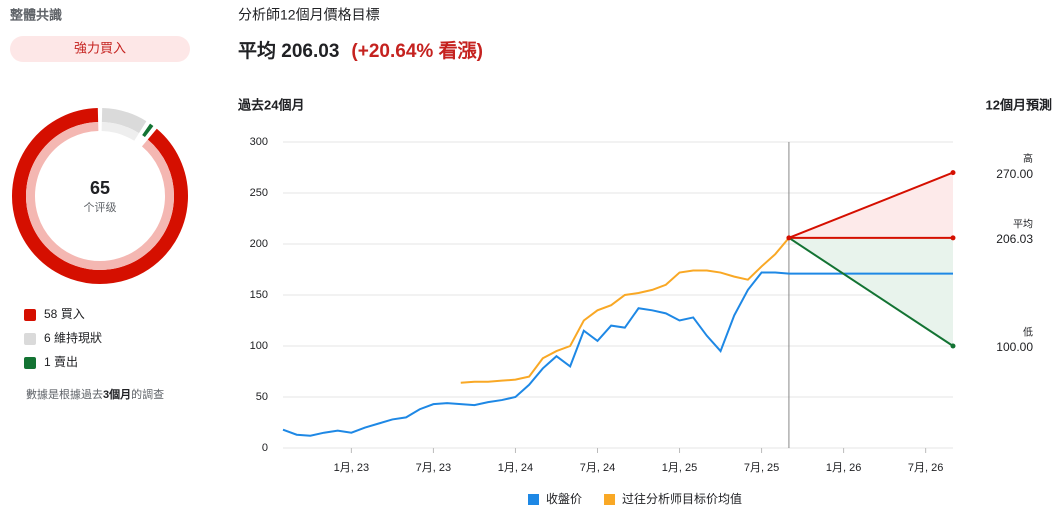 The image size is (1059, 510). Describe the element at coordinates (265, 448) in the screenshot. I see `y-tick-label: 0` at that location.